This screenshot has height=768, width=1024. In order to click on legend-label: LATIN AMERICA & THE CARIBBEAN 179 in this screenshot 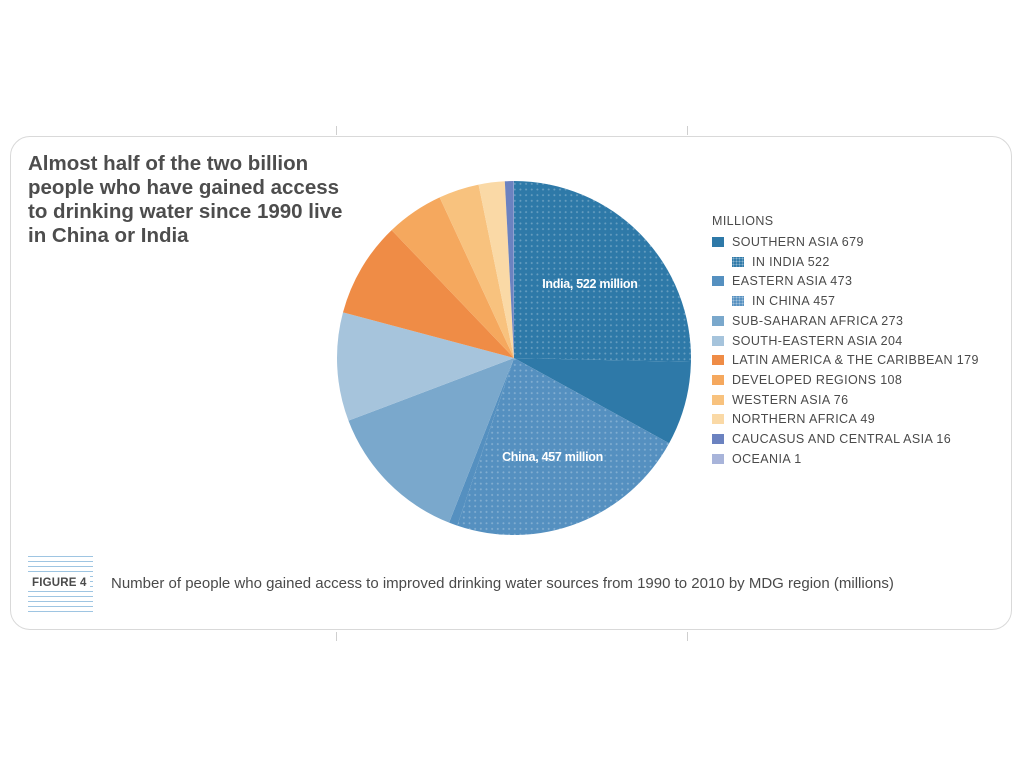, I will do `click(855, 360)`.